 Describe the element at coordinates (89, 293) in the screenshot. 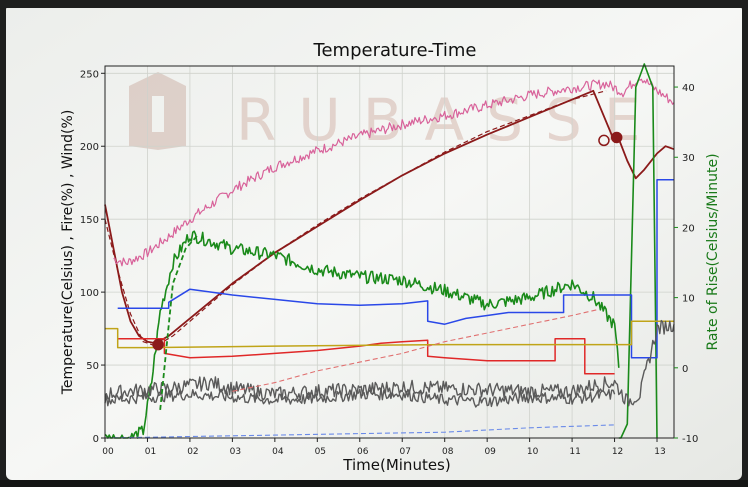

I see `y-tick-label: 100` at that location.